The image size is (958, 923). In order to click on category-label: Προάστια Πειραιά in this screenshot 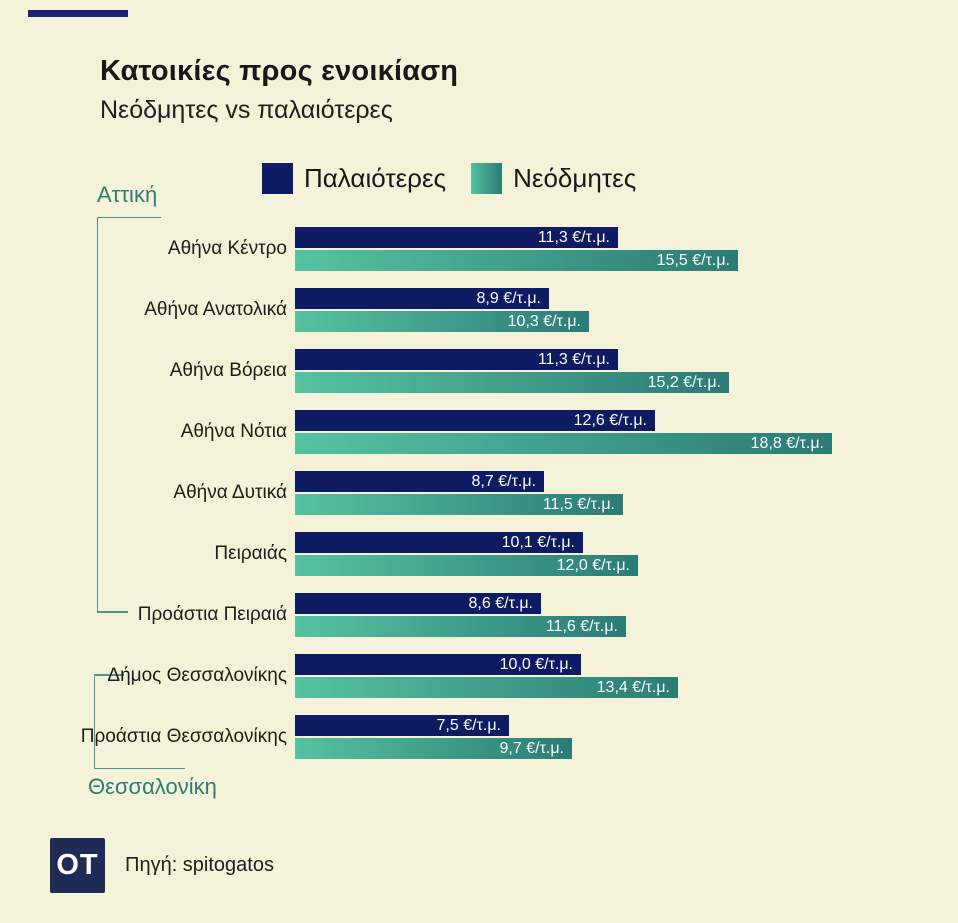, I will do `click(212, 614)`.